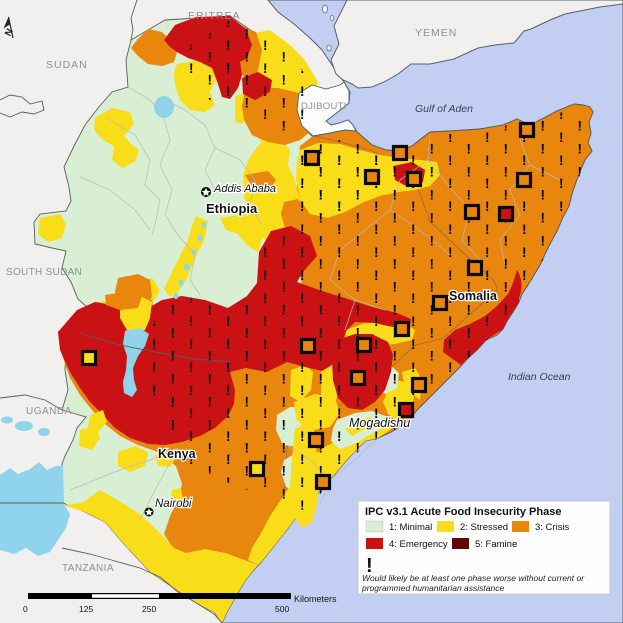  What do you see at coordinates (315, 599) in the screenshot?
I see `svg-text: Kilometers` at bounding box center [315, 599].